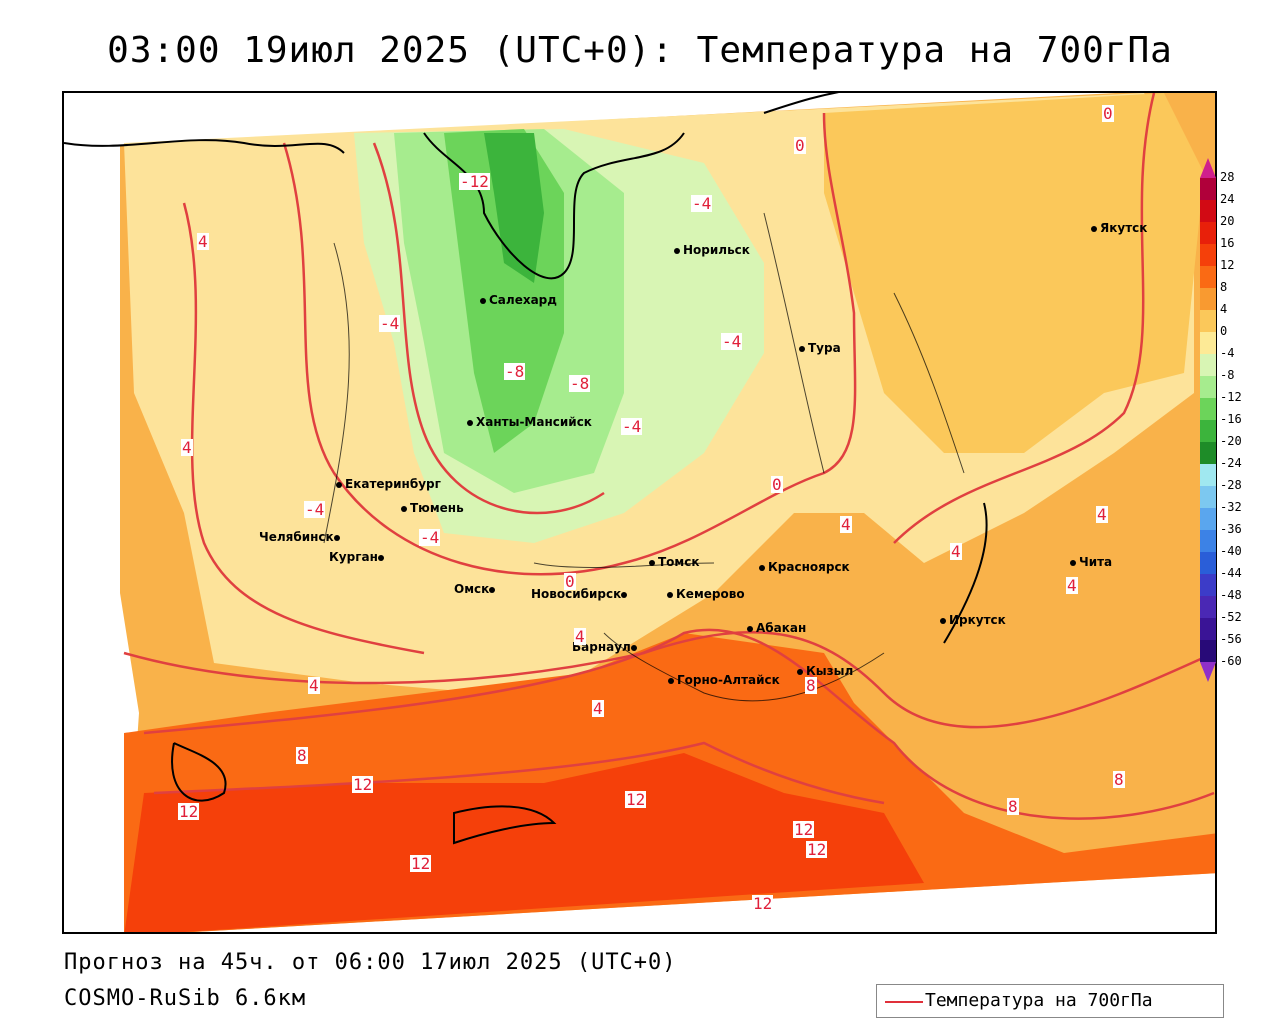  I want to click on city-kurgan: Курган, so click(358, 557).